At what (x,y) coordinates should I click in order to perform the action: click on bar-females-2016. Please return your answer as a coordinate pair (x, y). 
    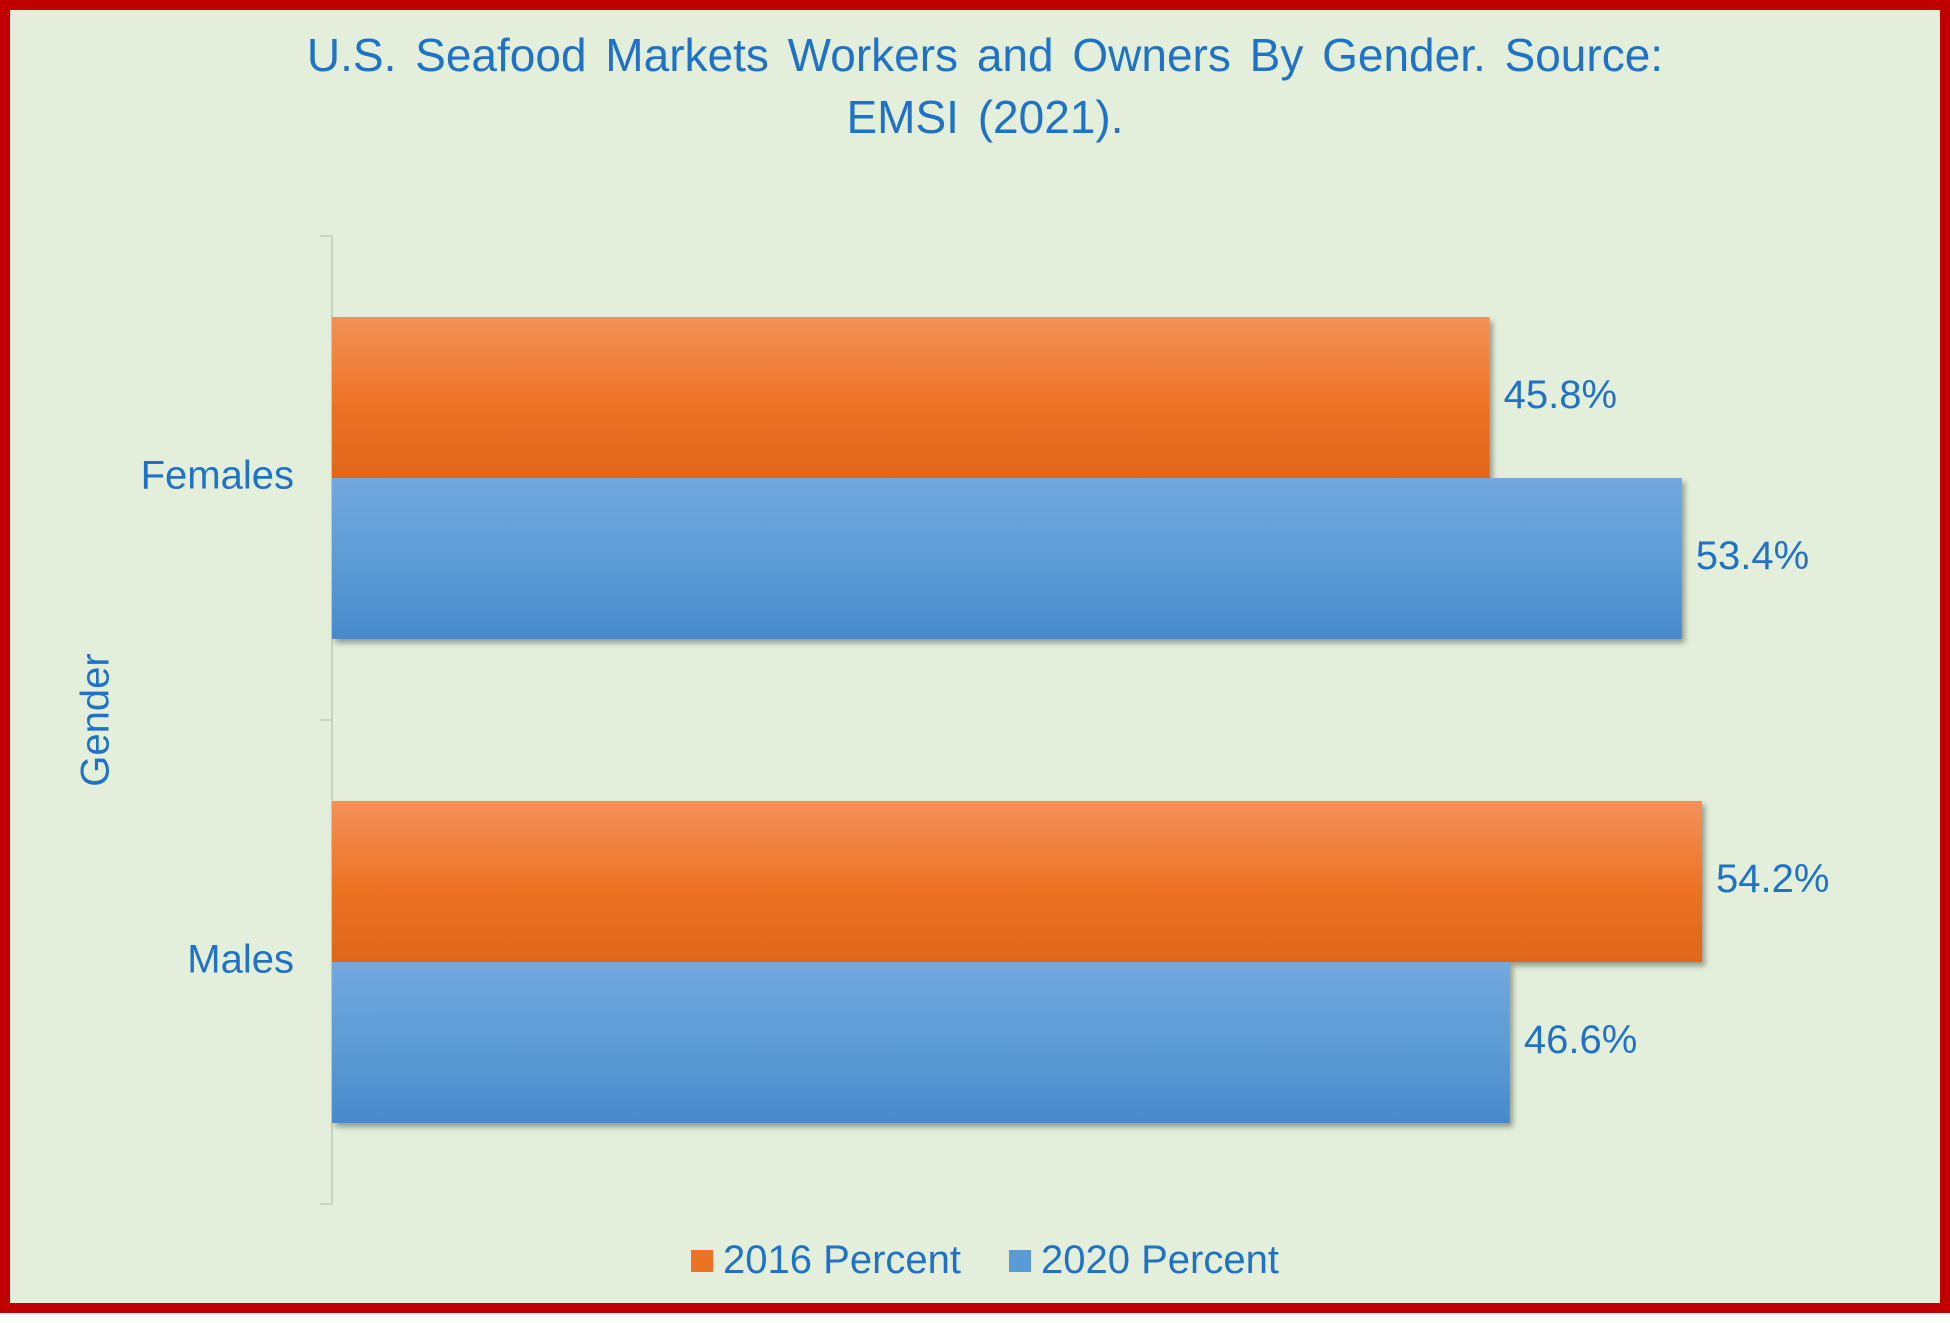
    Looking at the image, I should click on (911, 397).